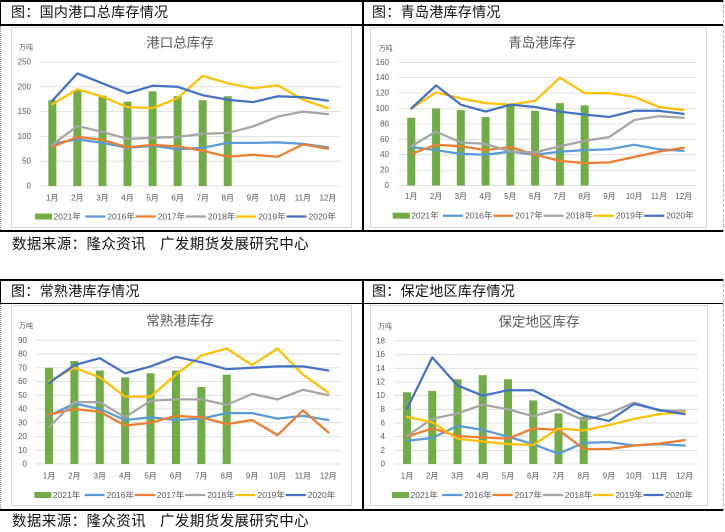 This screenshot has height=532, width=725. Describe the element at coordinates (383, 77) in the screenshot. I see `y-tick-label: 140` at that location.